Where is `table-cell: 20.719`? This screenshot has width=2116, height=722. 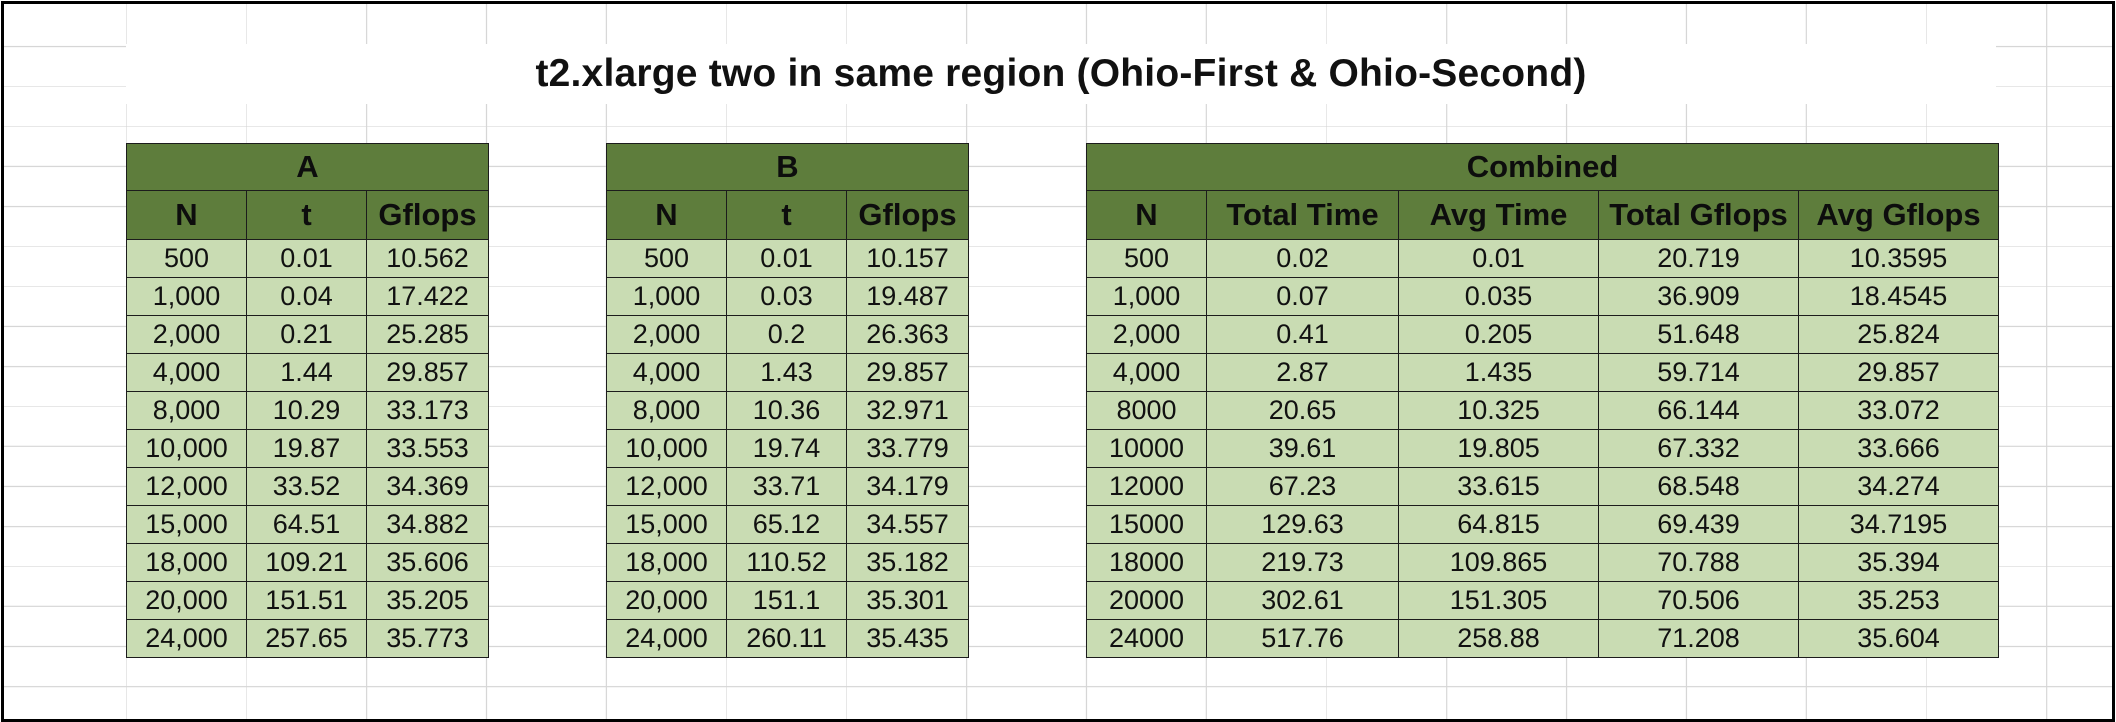 table-cell: 20.719 is located at coordinates (1698, 258).